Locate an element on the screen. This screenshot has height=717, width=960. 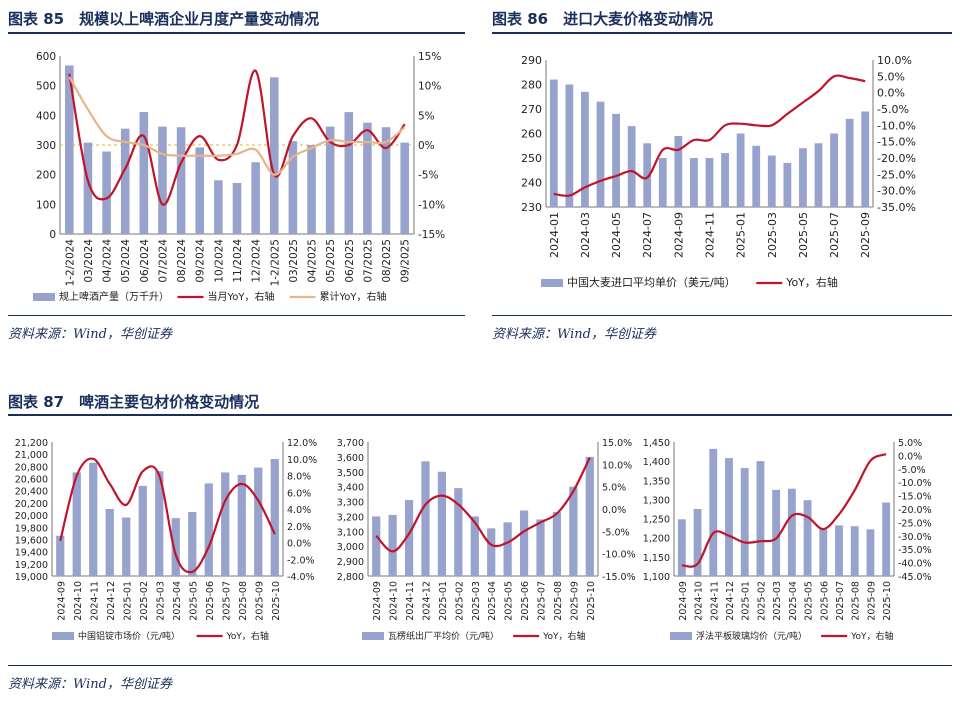
x-tick-label: 2024-01 is located at coordinates (554, 235).